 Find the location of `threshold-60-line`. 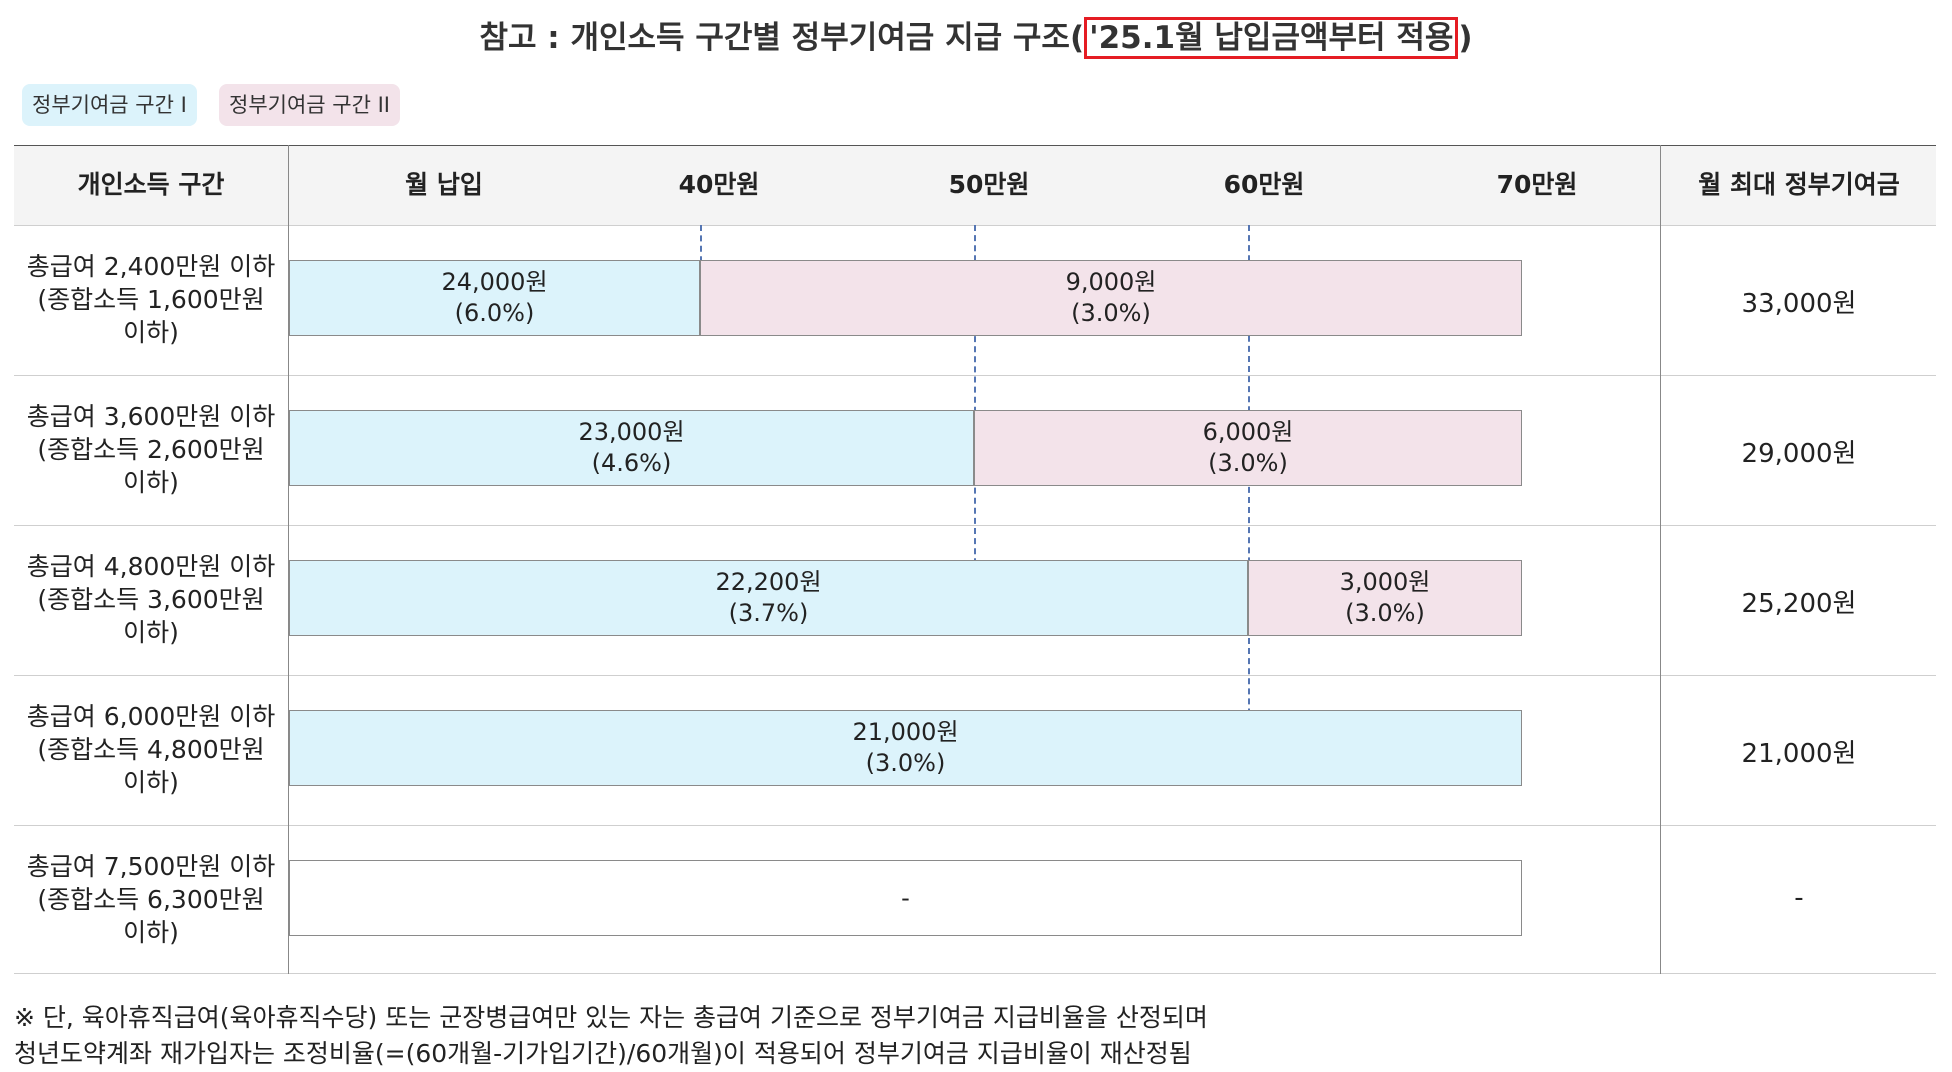

threshold-60-line is located at coordinates (1249, 505).